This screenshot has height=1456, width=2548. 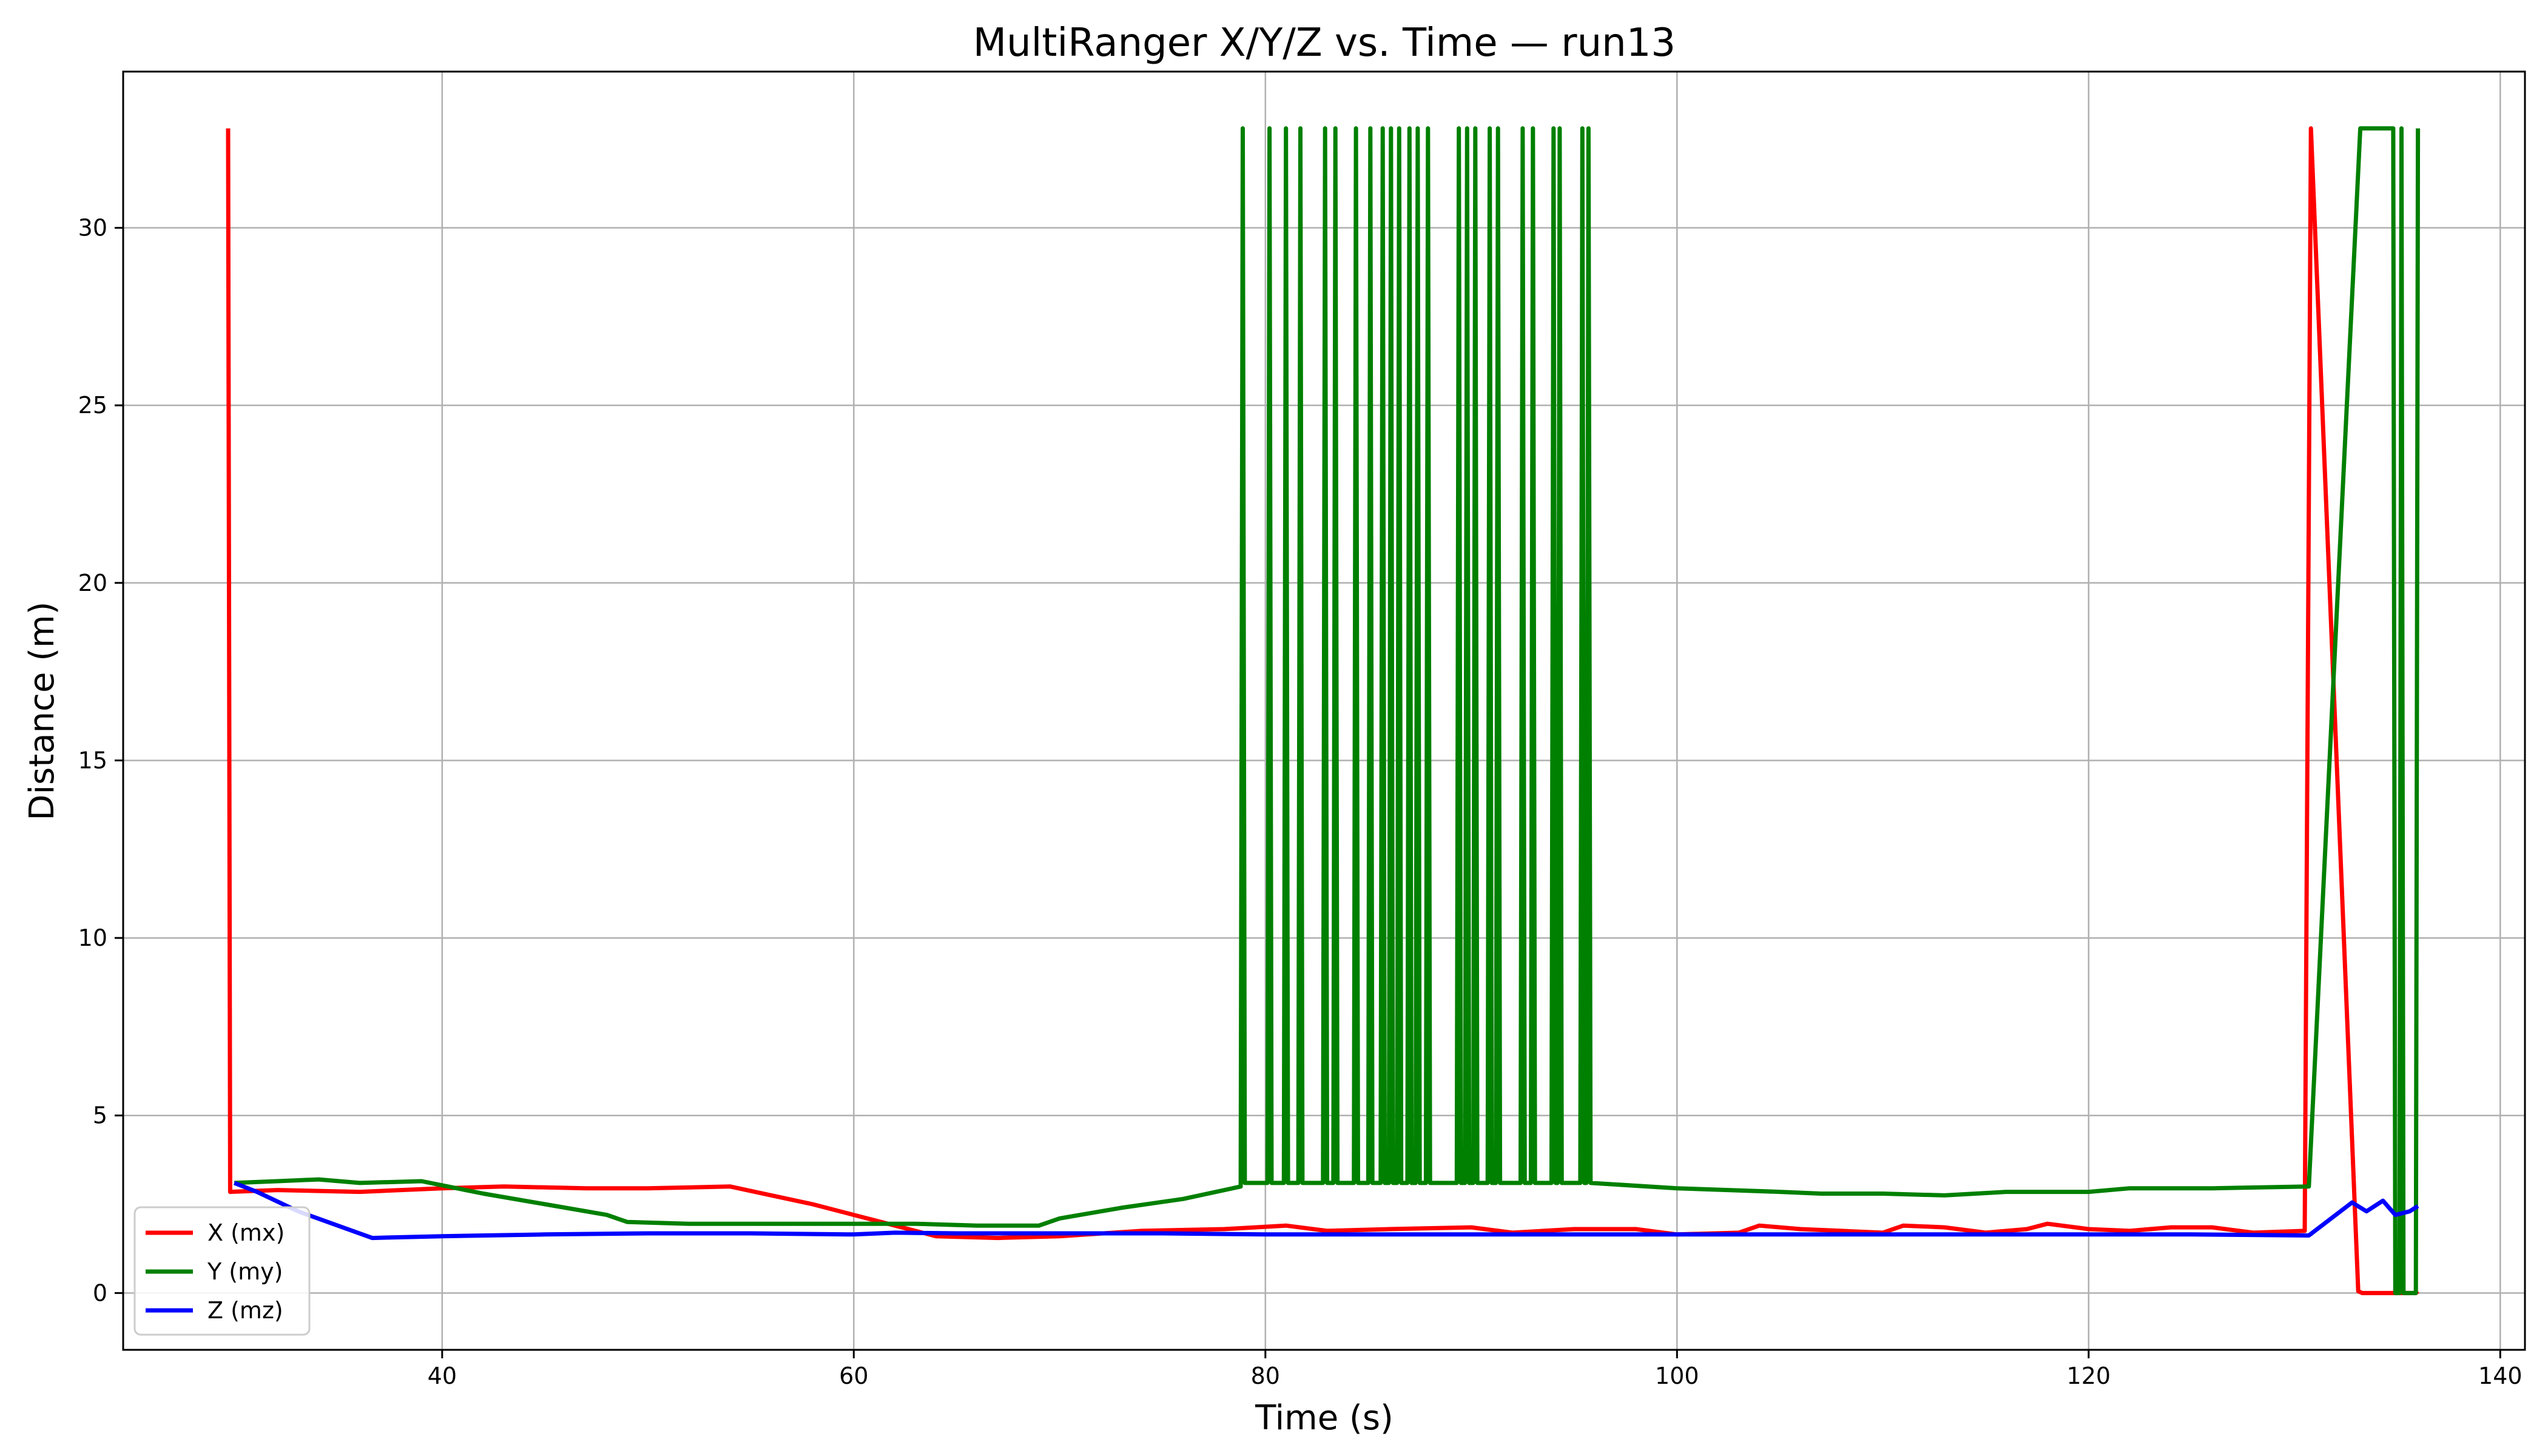 I want to click on series-line-z, so click(x=1326, y=1211).